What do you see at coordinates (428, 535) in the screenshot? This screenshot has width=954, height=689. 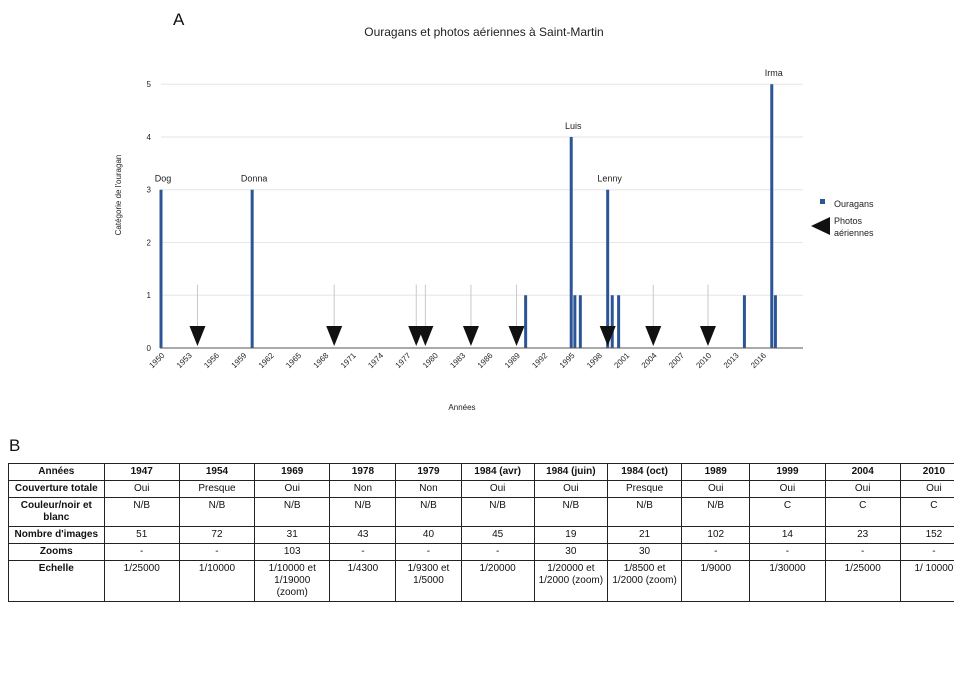 I see `table-cell: 40` at bounding box center [428, 535].